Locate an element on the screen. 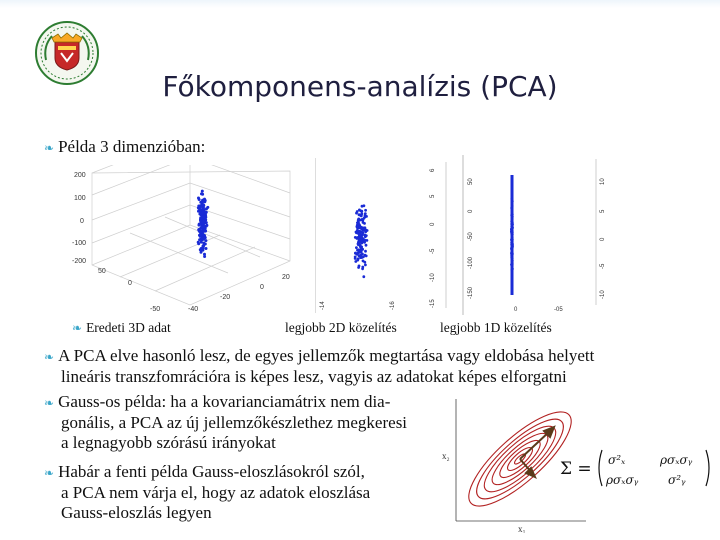  slide-title: Főkomponens-analízis (PCA) is located at coordinates (360, 86).